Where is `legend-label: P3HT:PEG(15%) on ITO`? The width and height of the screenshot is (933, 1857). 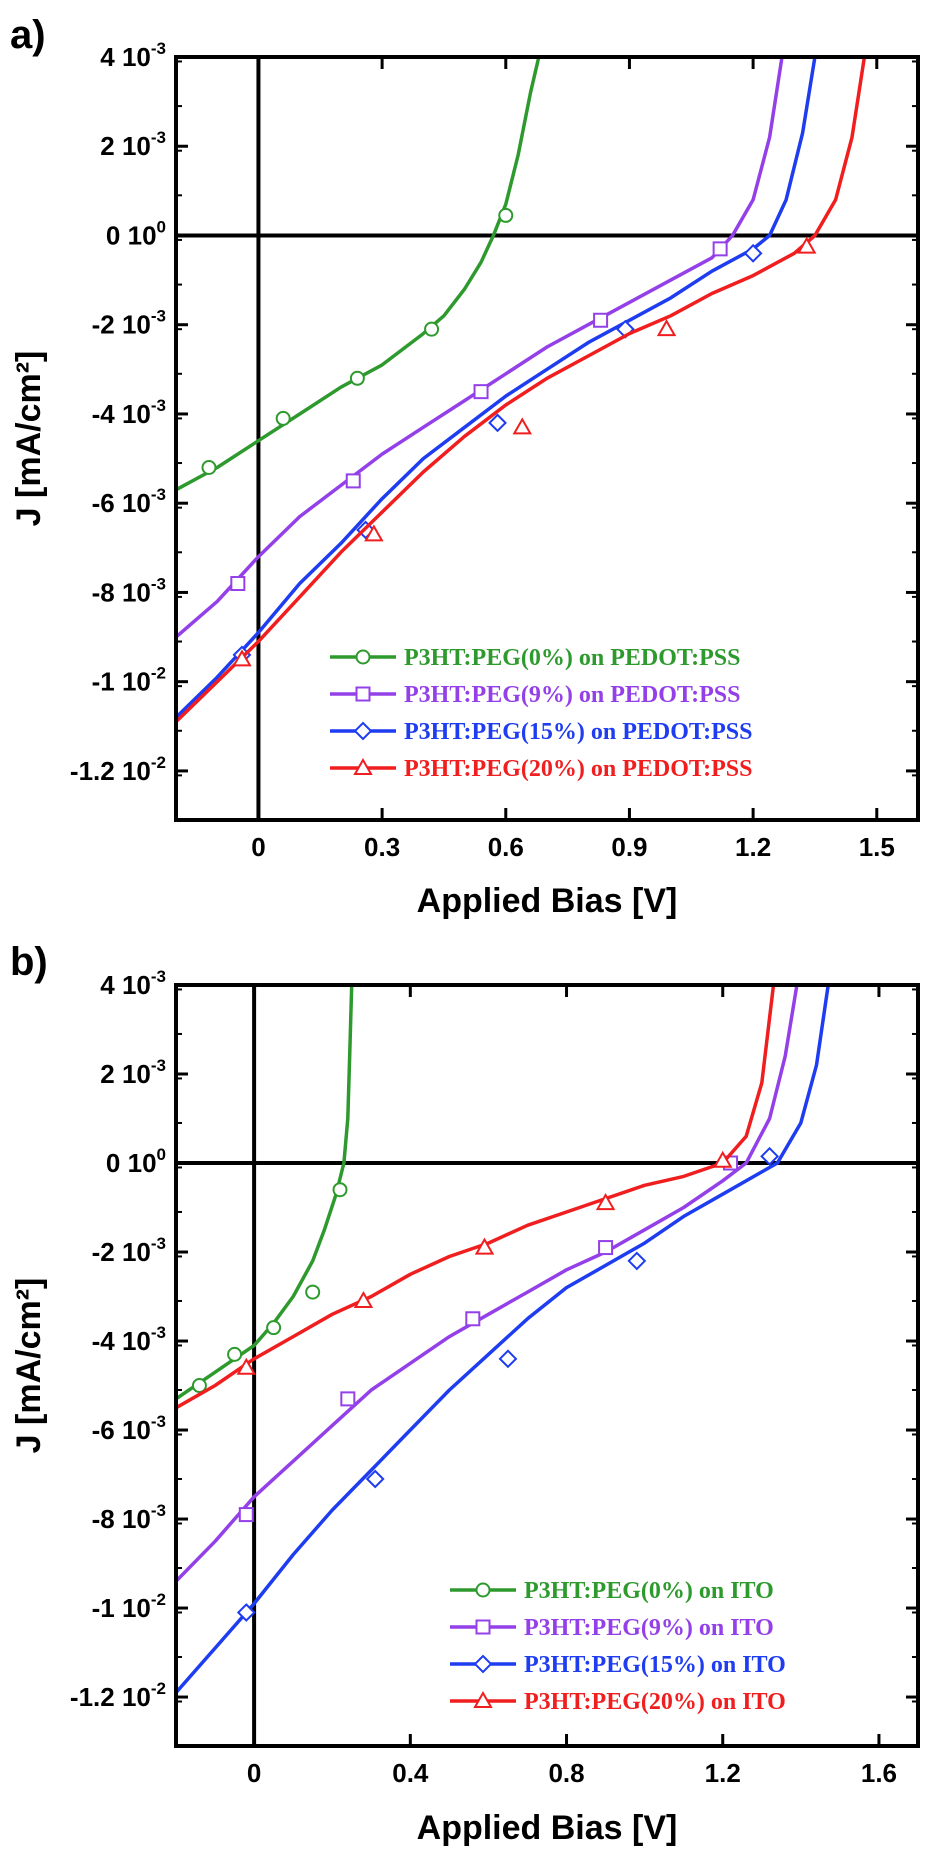
legend-label: P3HT:PEG(15%) on ITO is located at coordinates (655, 1665).